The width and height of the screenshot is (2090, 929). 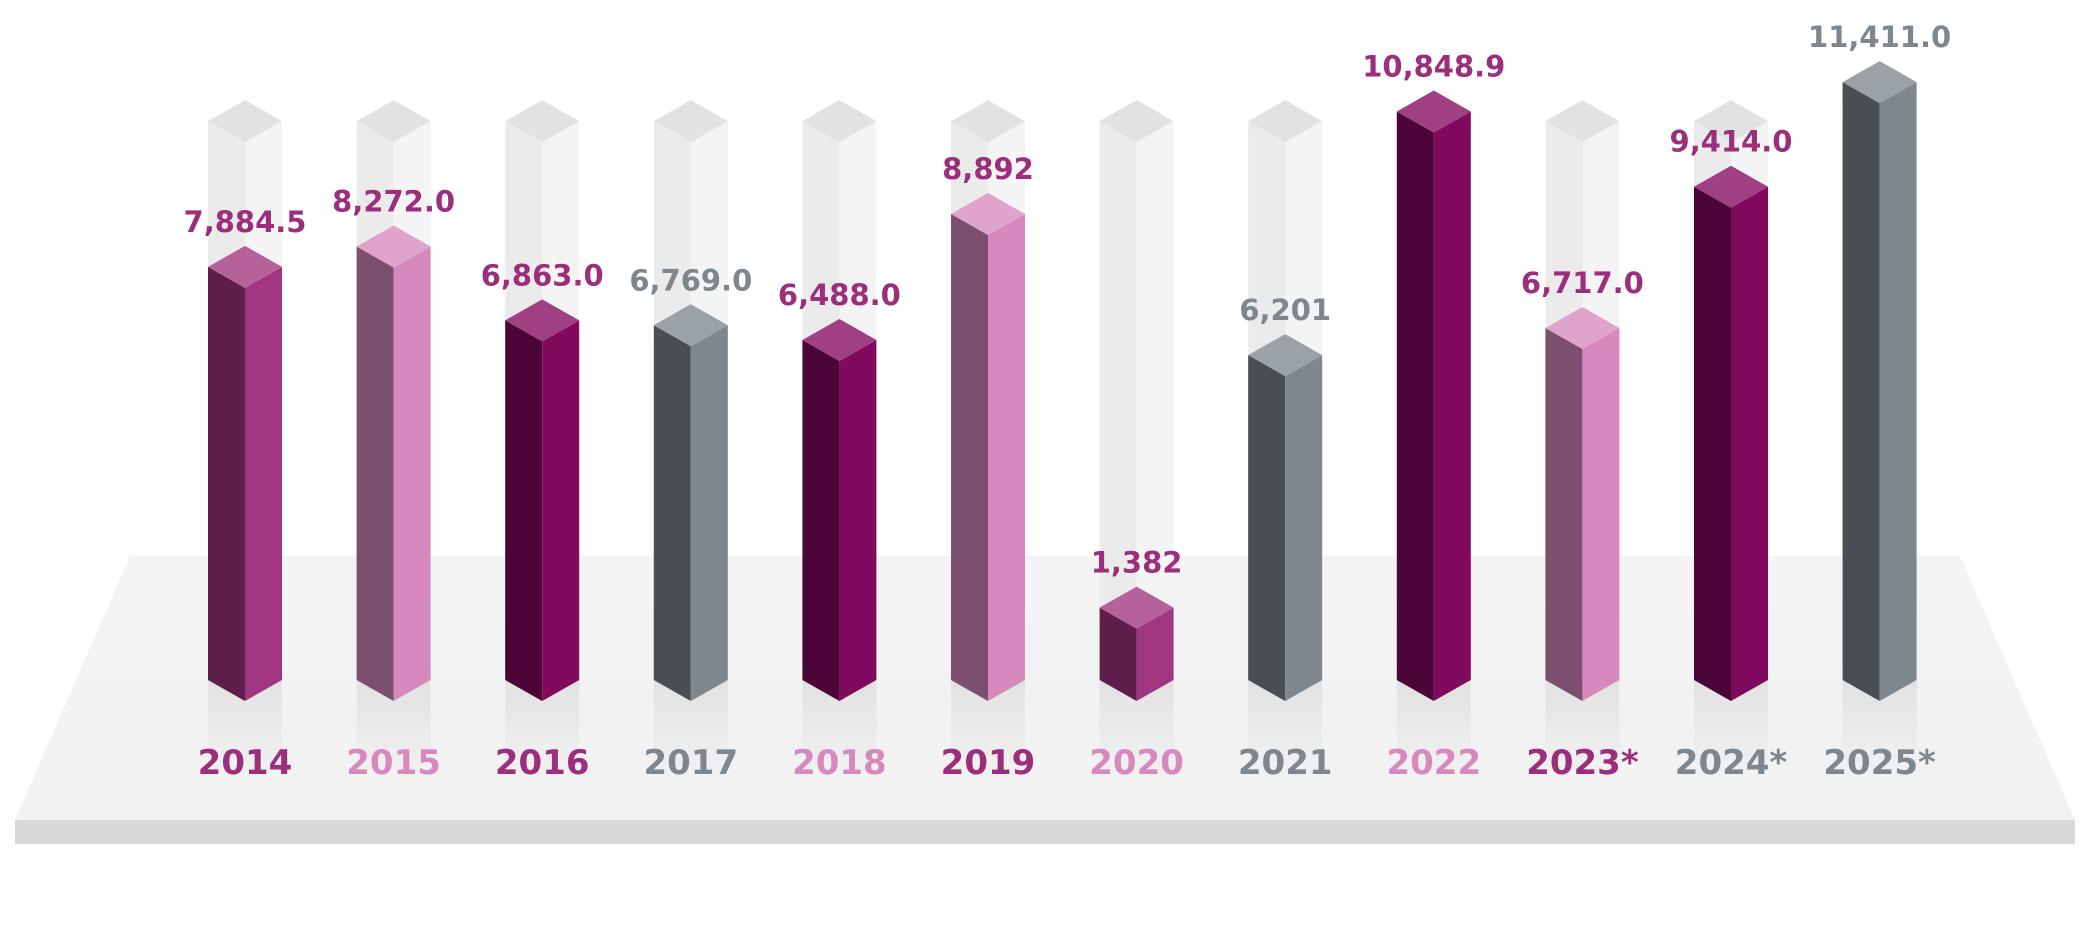 What do you see at coordinates (1879, 37) in the screenshot?
I see `data-label: 11,411.0` at bounding box center [1879, 37].